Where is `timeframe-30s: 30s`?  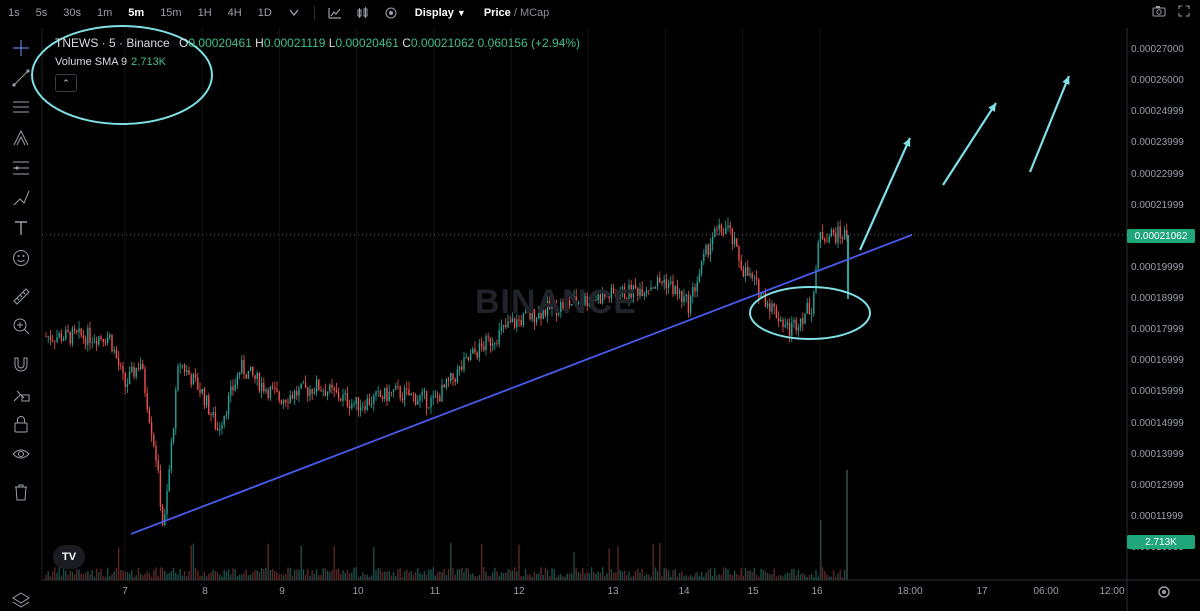 timeframe-30s: 30s is located at coordinates (72, 13).